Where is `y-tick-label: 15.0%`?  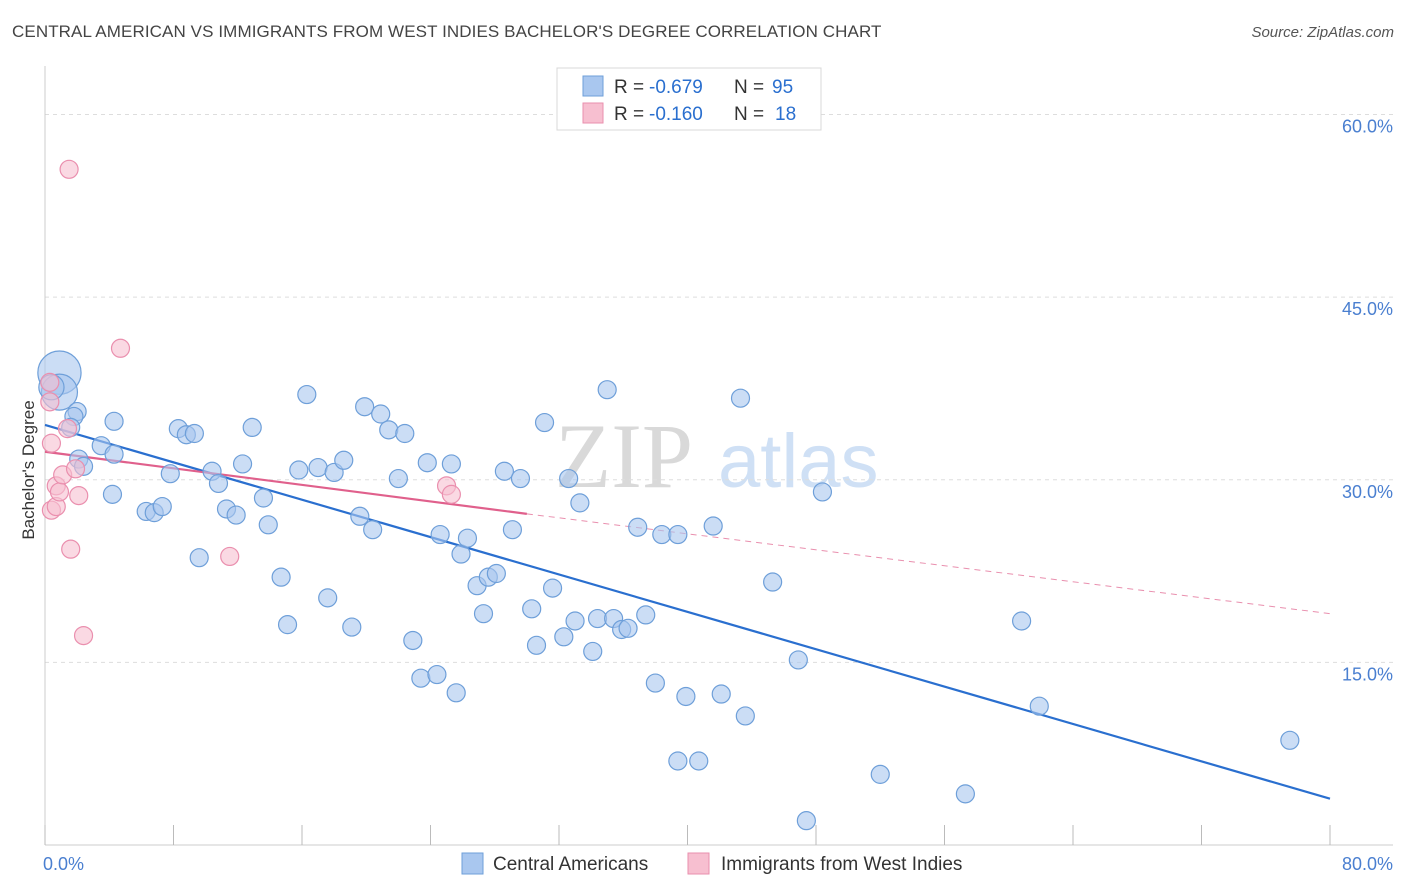
y-tick-label: 15.0% is located at coordinates (1367, 674).